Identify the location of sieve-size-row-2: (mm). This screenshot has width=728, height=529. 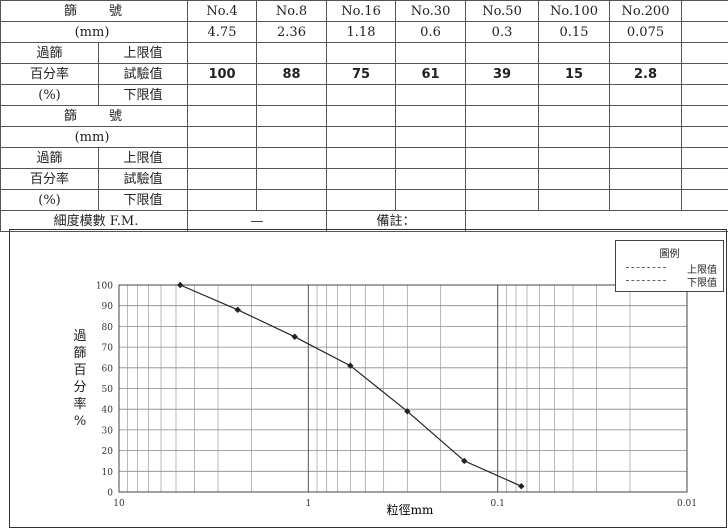
(364, 137).